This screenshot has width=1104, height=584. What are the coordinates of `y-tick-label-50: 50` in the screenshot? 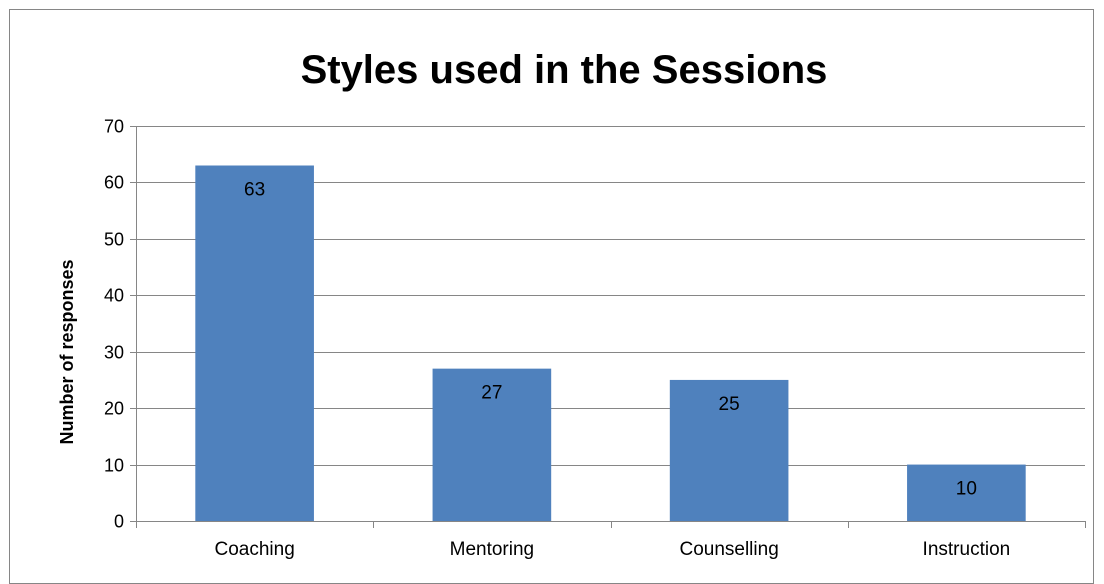 It's located at (114, 240).